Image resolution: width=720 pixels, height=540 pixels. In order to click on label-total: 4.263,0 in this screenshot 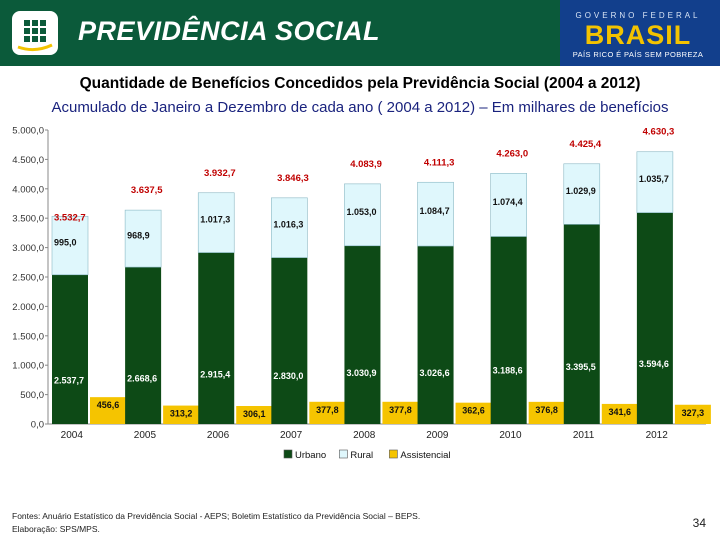, I will do `click(512, 153)`.